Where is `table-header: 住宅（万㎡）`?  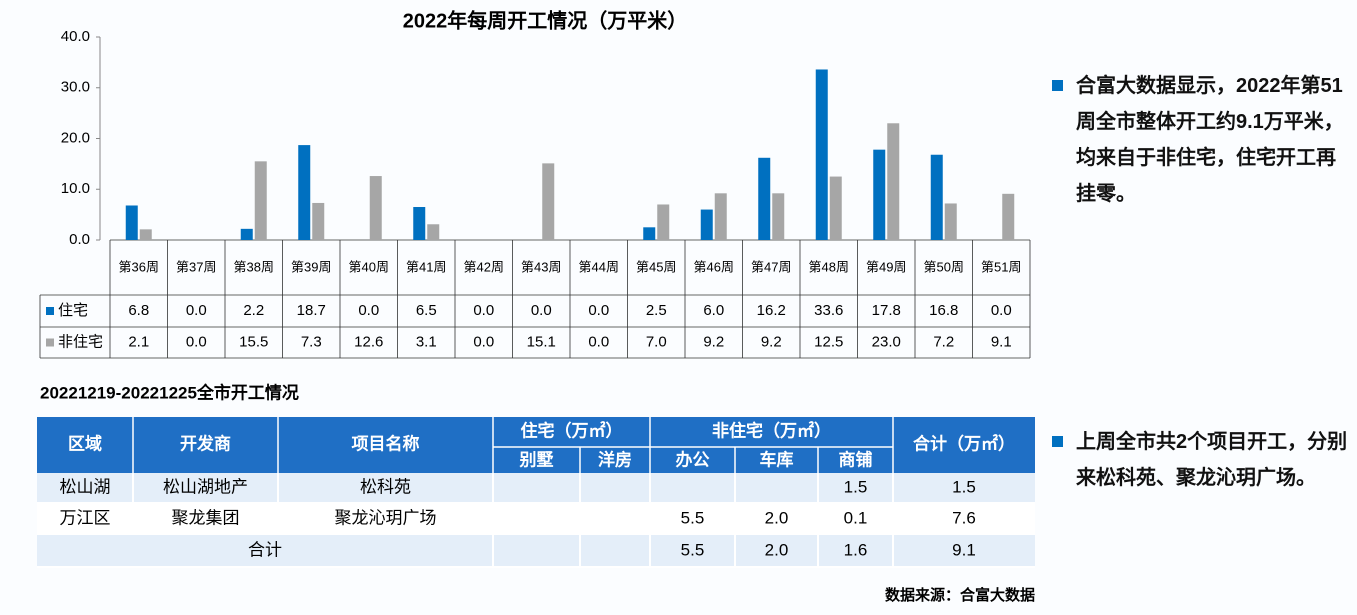
table-header: 住宅（万㎡） is located at coordinates (572, 430).